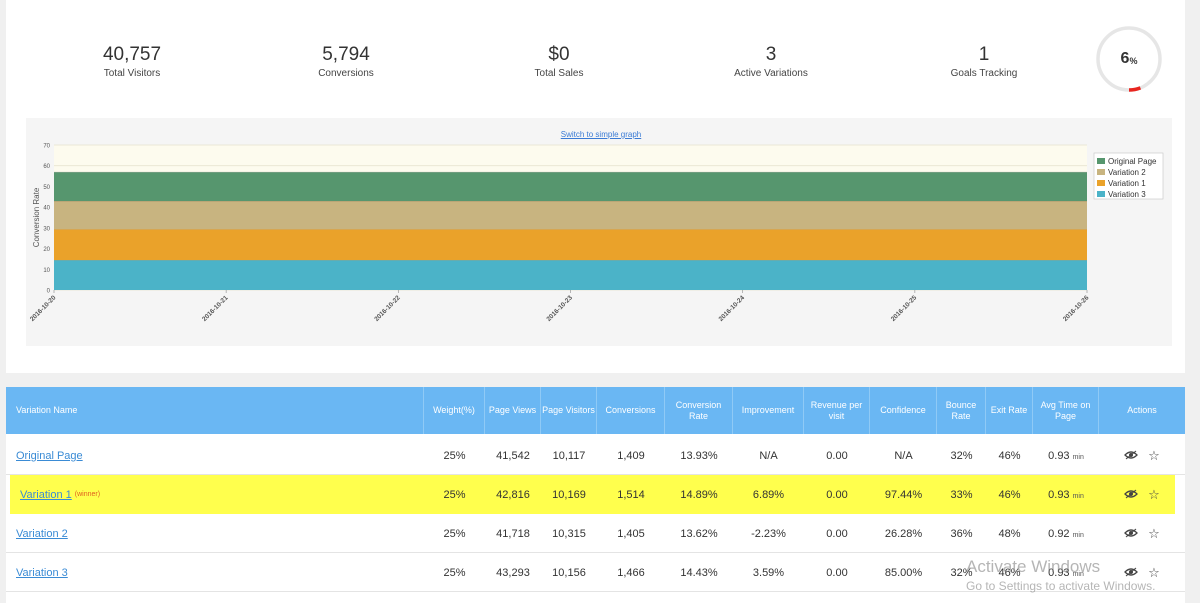  Describe the element at coordinates (132, 73) in the screenshot. I see `stat-label: Total Visitors` at that location.